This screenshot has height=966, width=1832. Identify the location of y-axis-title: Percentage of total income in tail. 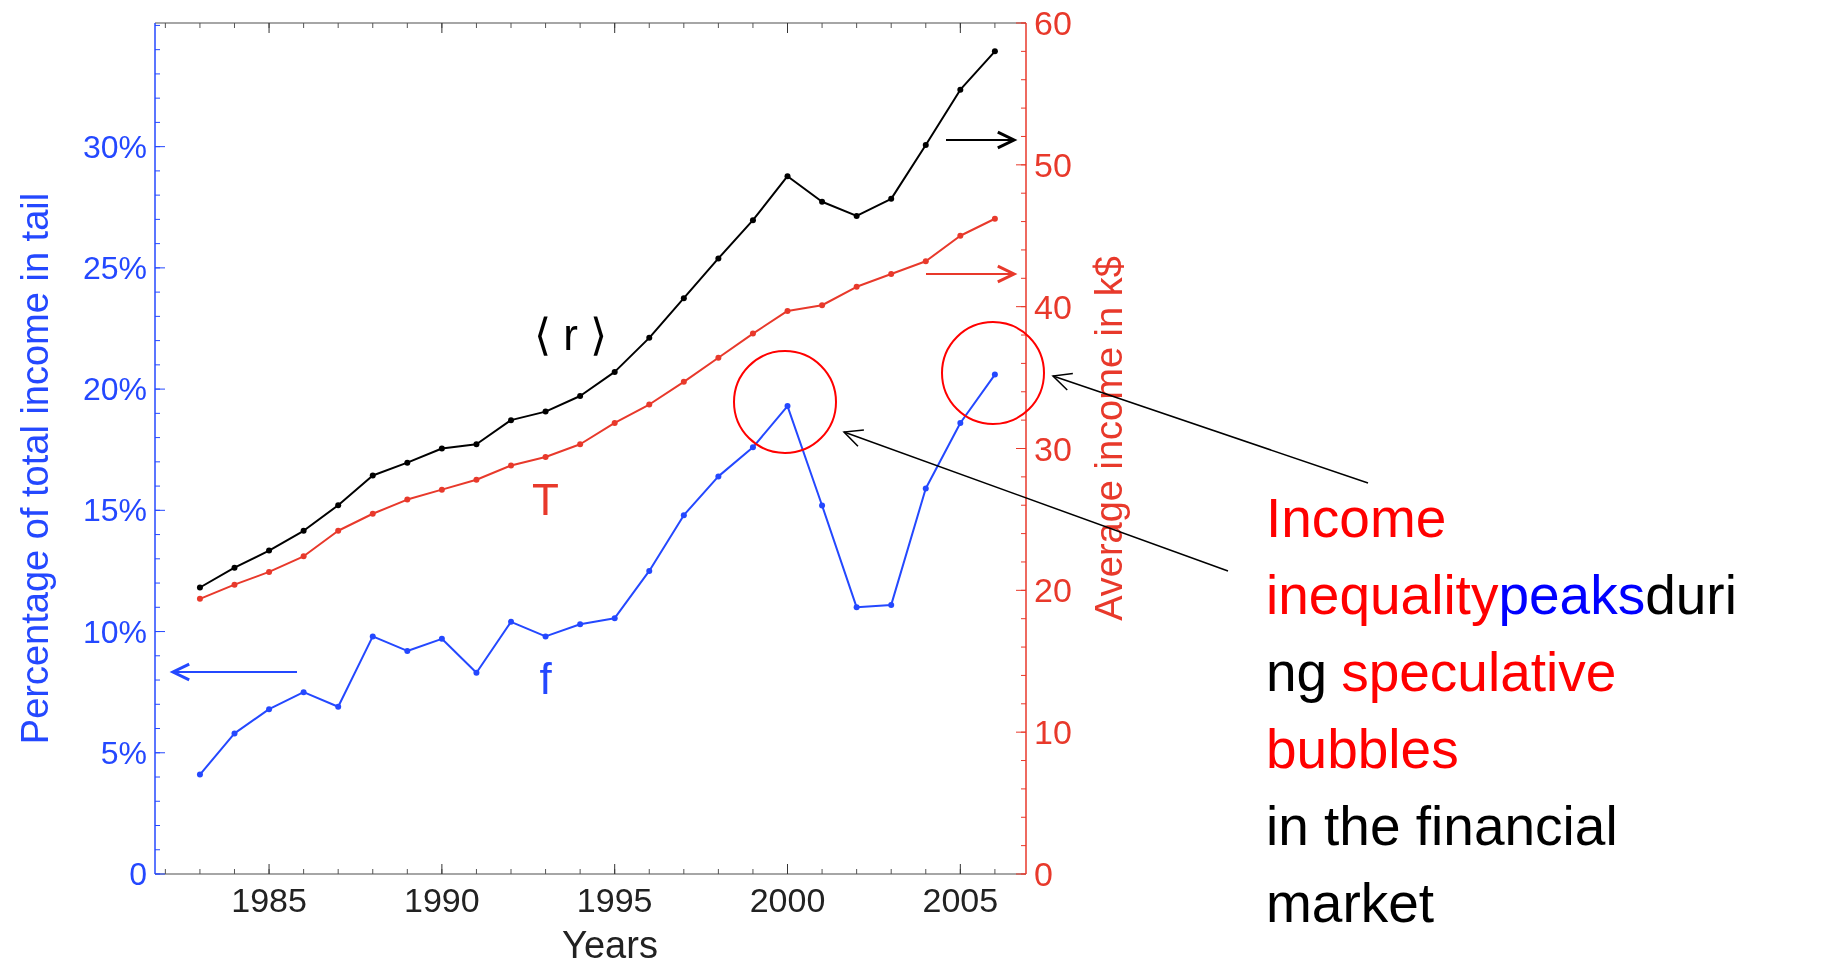
(35, 468).